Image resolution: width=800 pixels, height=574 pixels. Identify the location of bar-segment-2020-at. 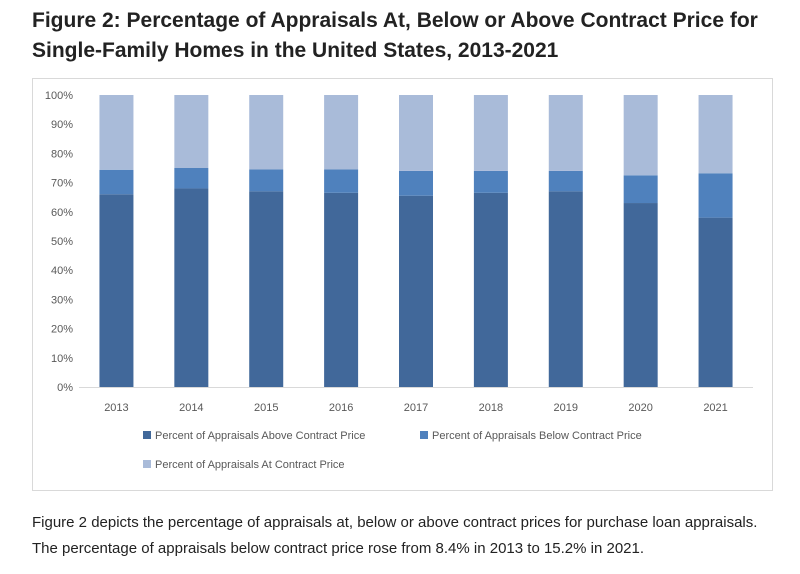
(640, 135).